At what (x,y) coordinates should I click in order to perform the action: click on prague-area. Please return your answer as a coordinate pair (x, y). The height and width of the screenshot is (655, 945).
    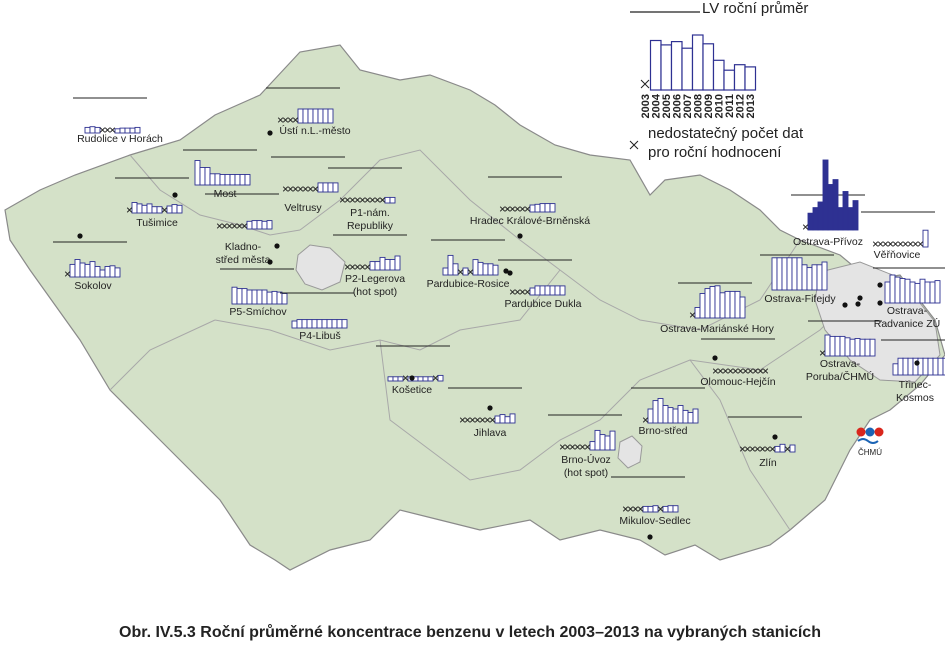
    Looking at the image, I should click on (320, 267).